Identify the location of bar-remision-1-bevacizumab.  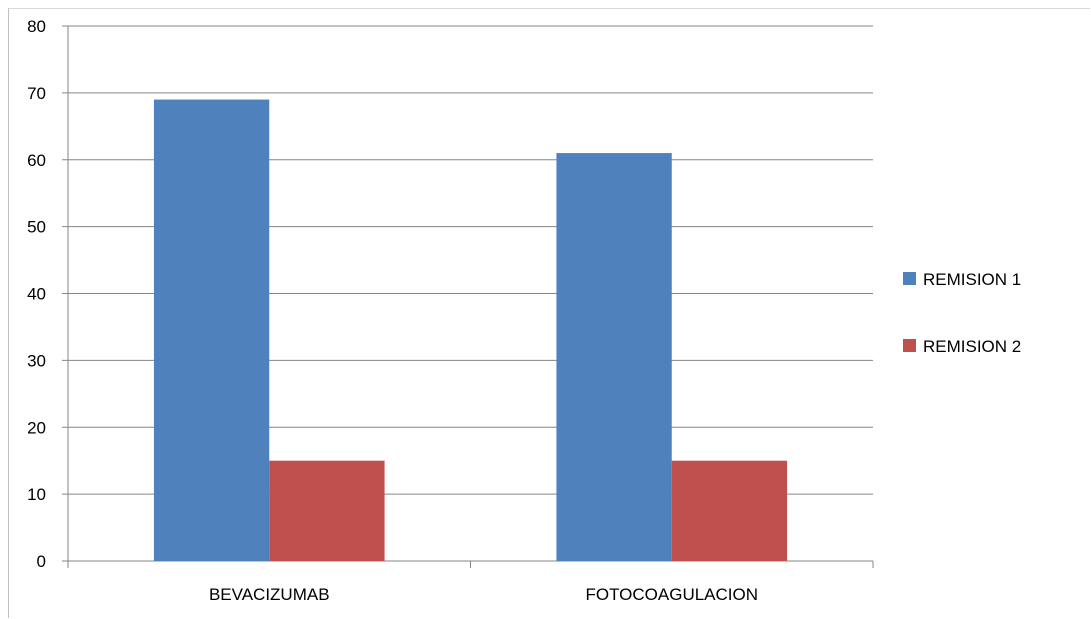
(211, 330).